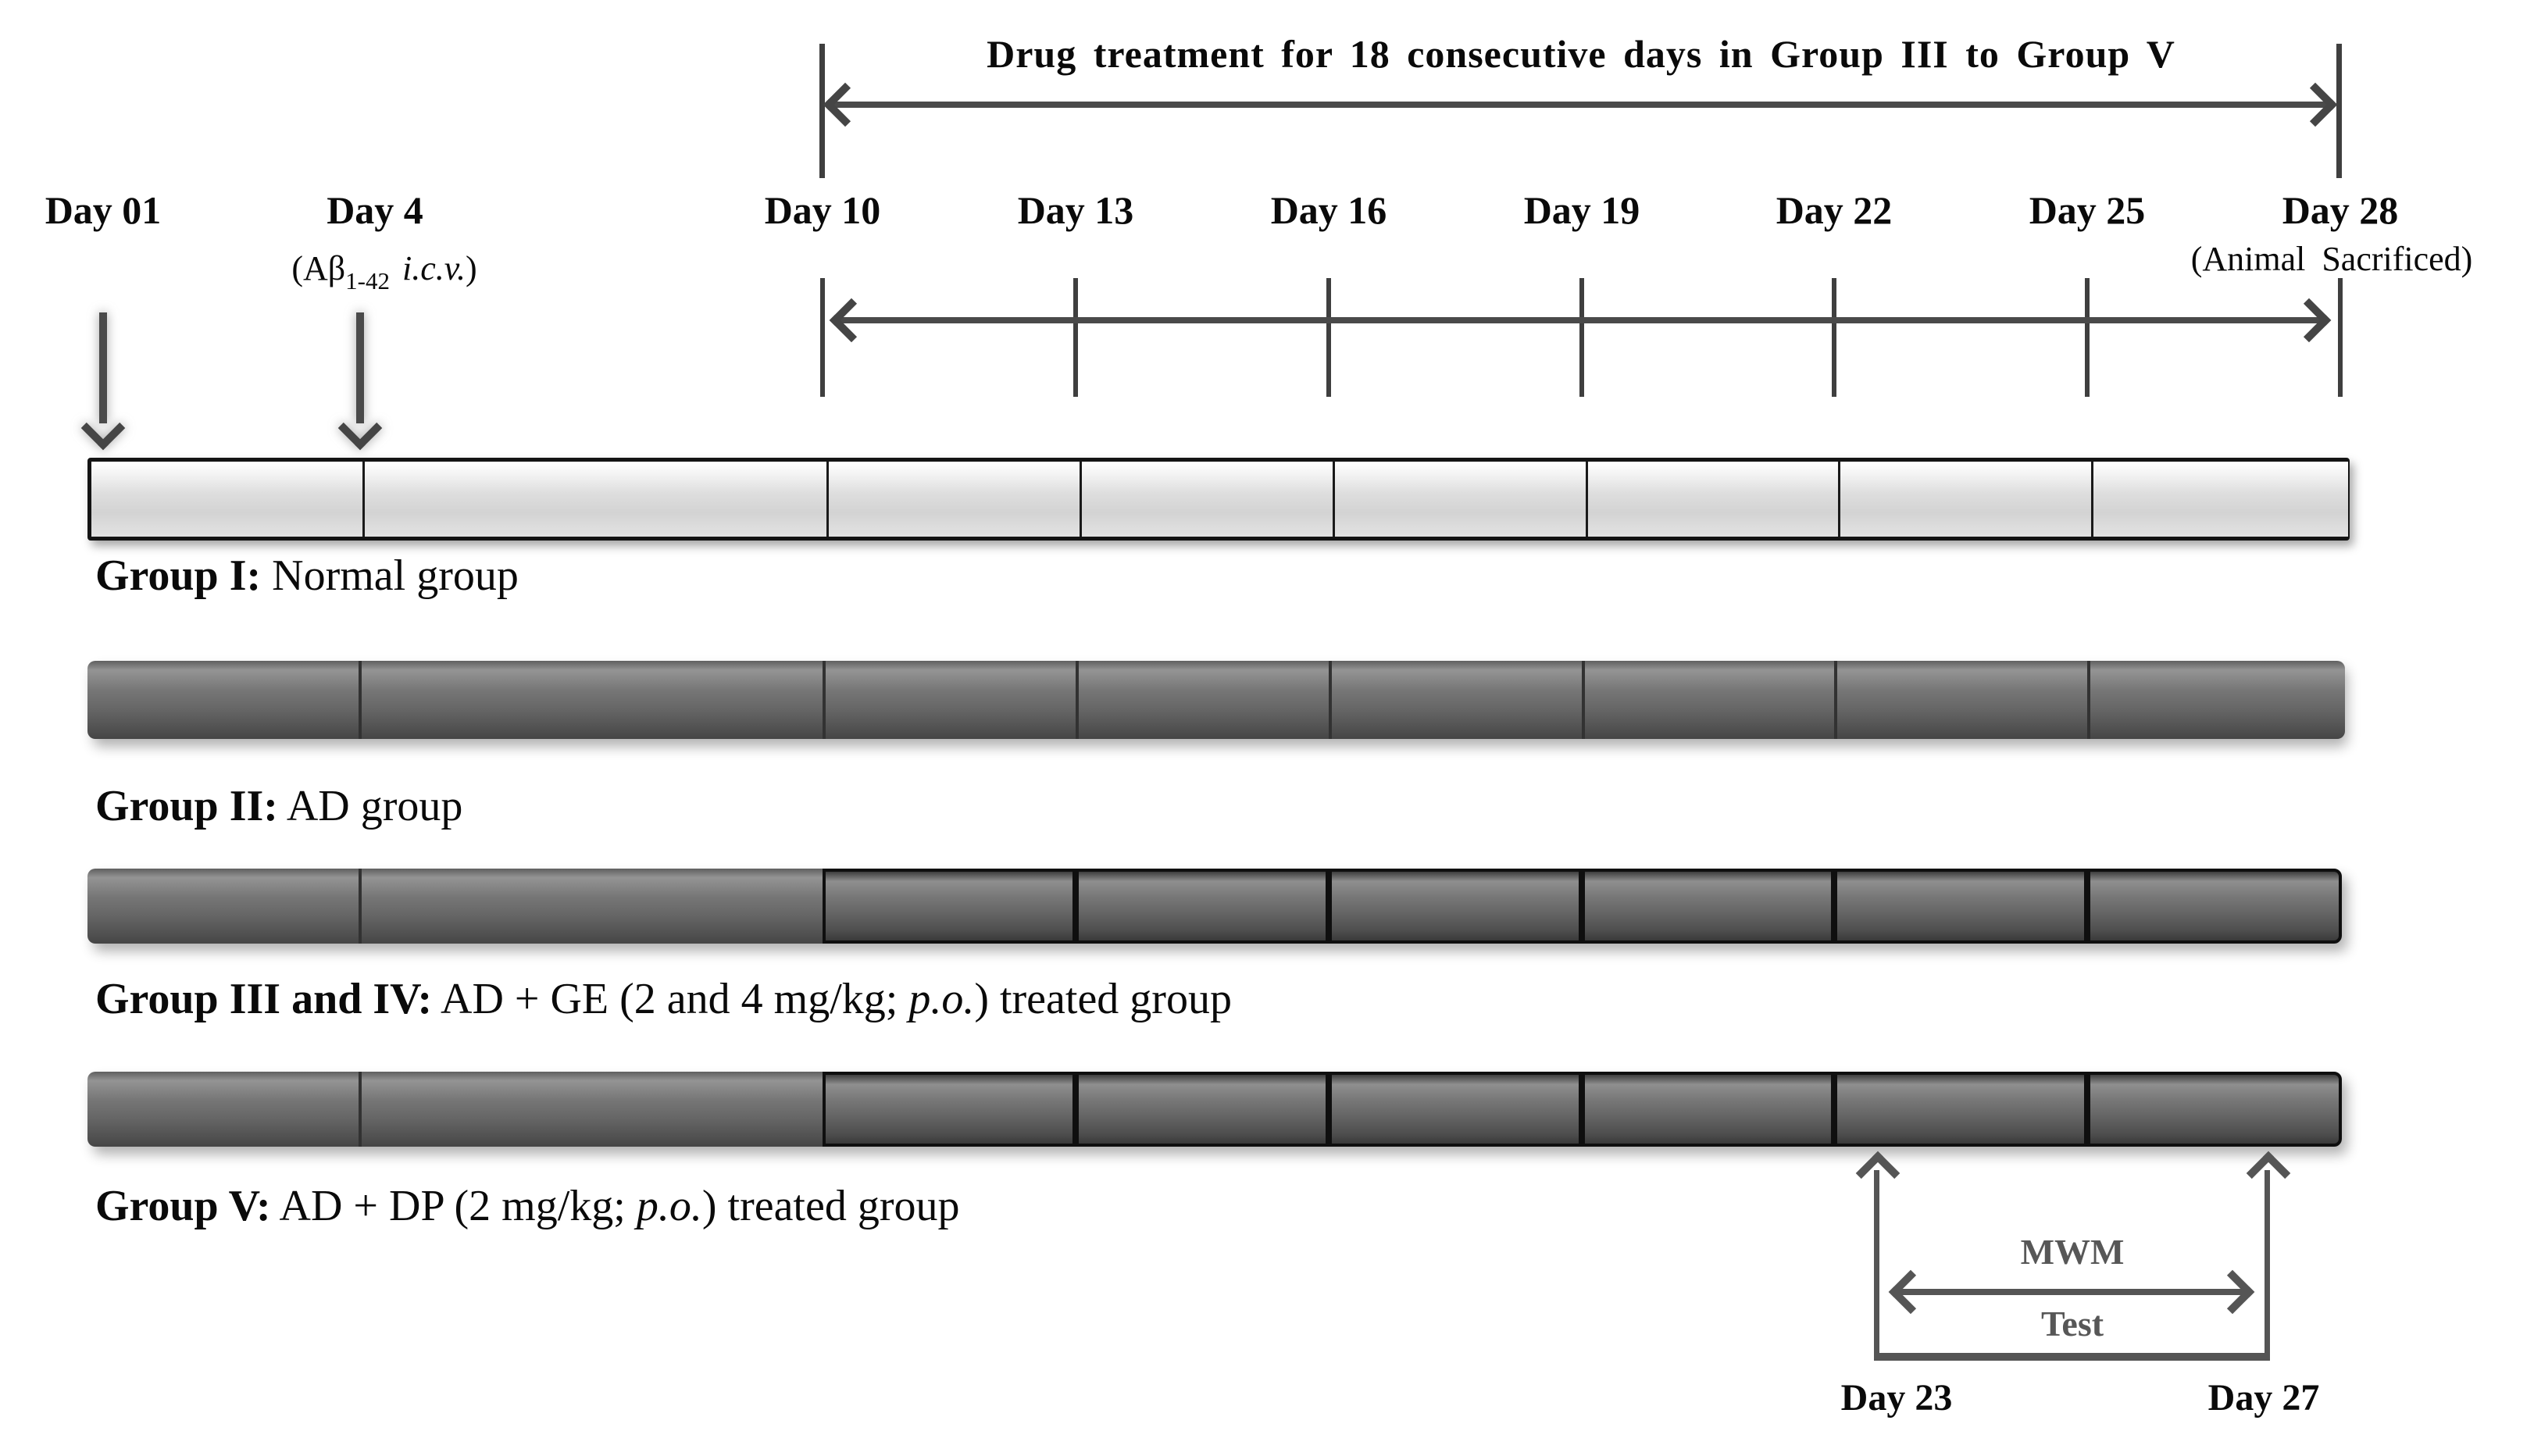 This screenshot has height=1456, width=2534. What do you see at coordinates (670, 999) in the screenshot?
I see `group3-4-label-text: AD + GE (2 and 4 mg/kg;` at bounding box center [670, 999].